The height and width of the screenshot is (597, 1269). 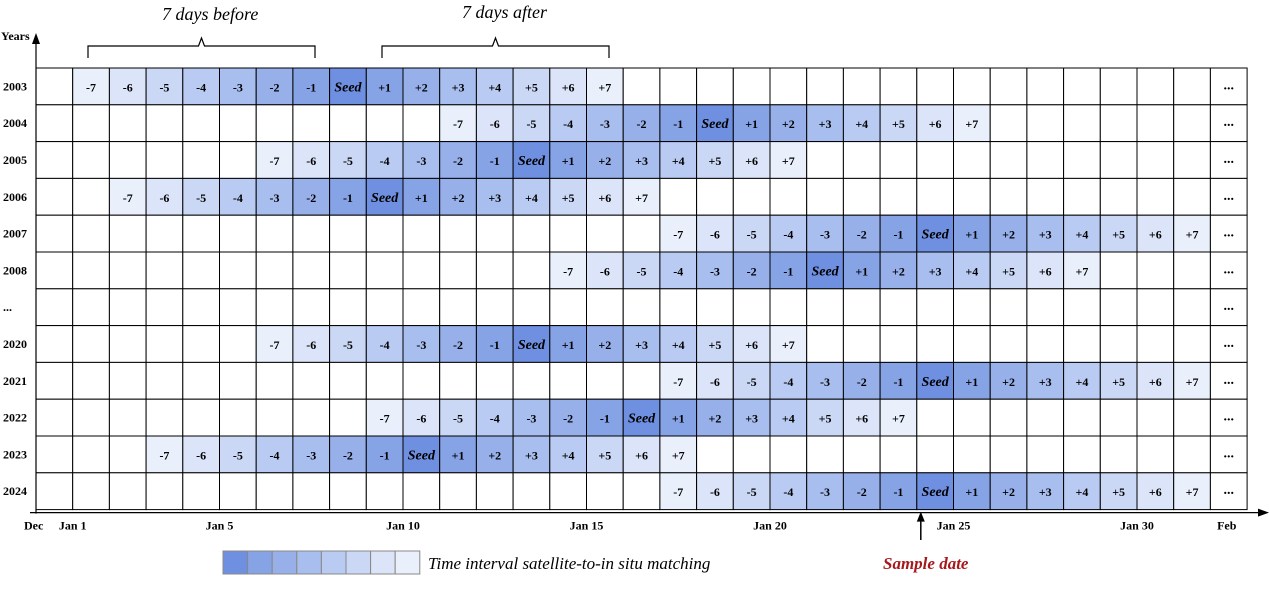 What do you see at coordinates (458, 87) in the screenshot?
I see `offset-label: +3` at bounding box center [458, 87].